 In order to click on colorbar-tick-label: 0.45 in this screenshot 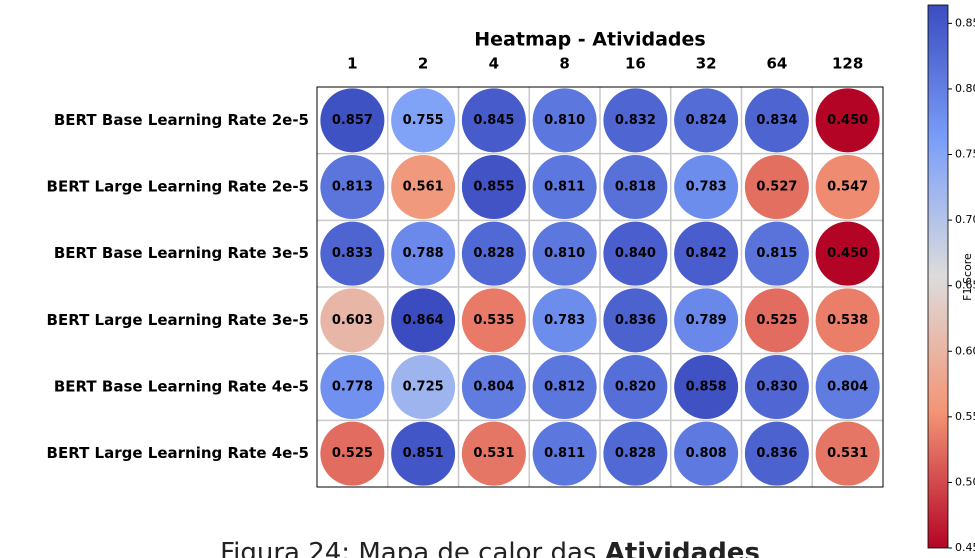, I will do `click(965, 547)`.